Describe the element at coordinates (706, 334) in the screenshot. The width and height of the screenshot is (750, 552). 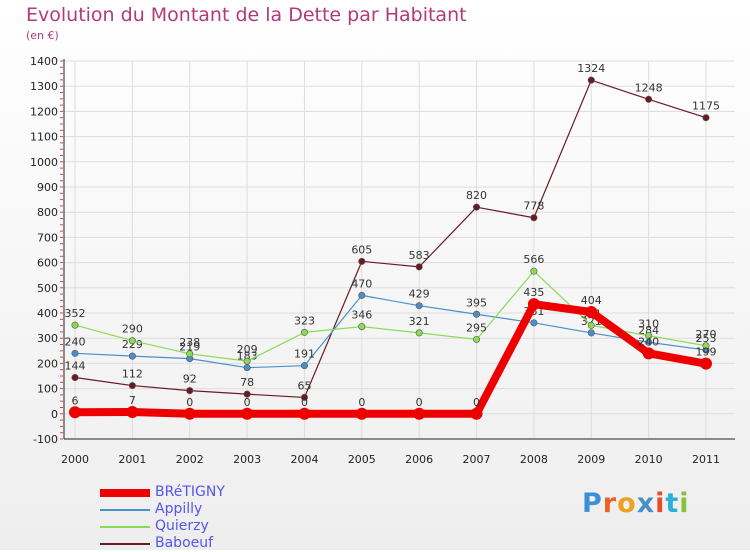
I see `data-label: 270` at that location.